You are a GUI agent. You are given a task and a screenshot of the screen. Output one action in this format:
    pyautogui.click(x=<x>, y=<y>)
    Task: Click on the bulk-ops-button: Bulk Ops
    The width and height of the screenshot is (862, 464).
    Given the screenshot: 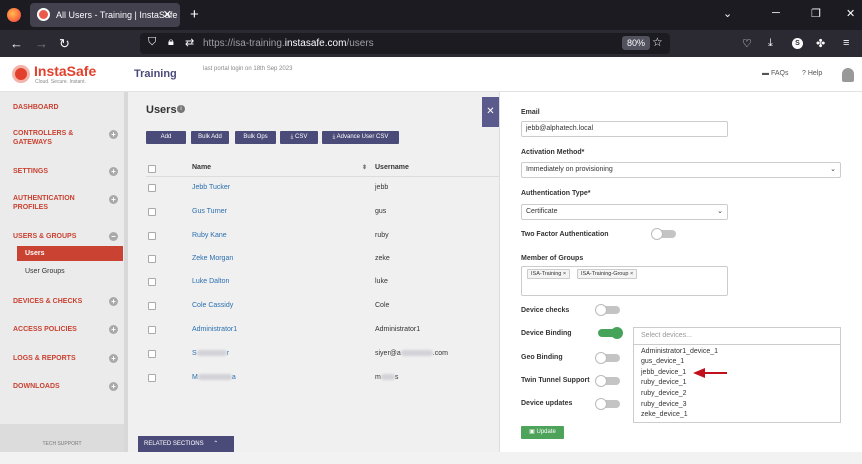 What is the action you would take?
    pyautogui.click(x=255, y=137)
    